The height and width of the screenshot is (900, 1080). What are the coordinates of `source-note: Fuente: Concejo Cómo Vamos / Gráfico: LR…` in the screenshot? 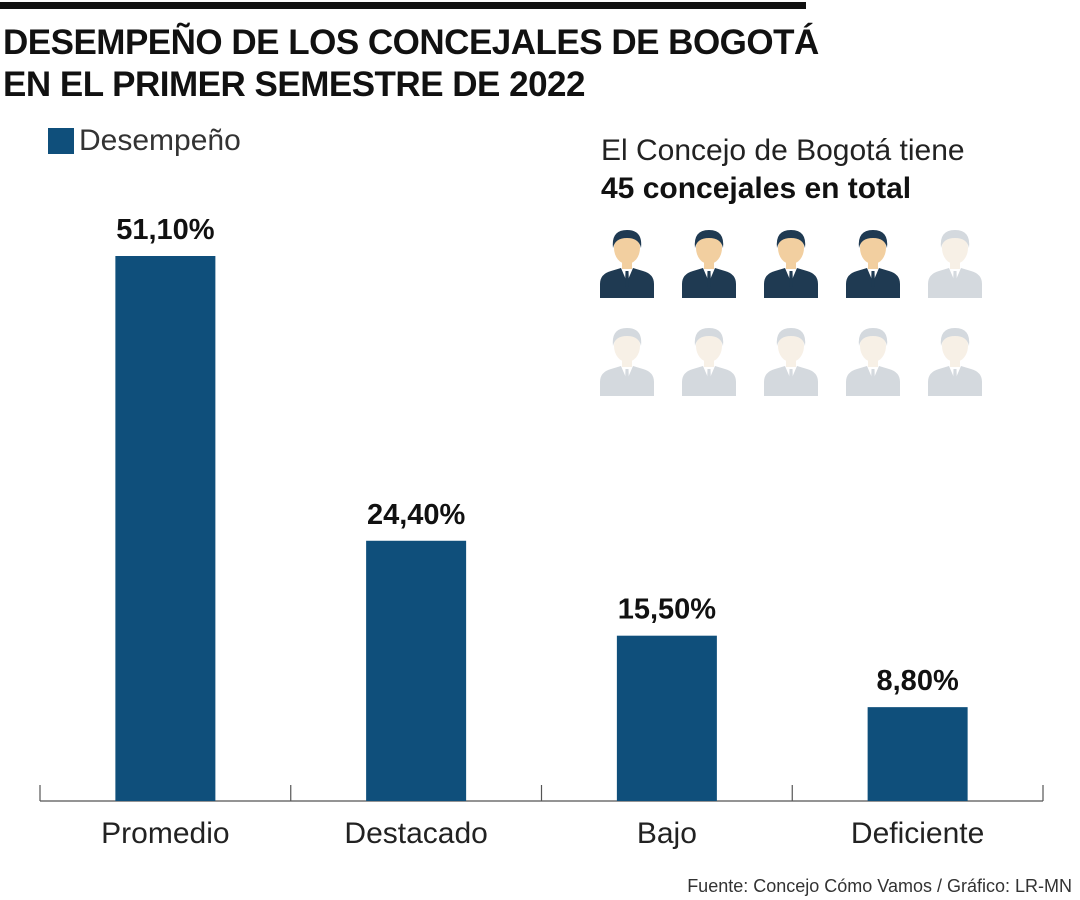 It's located at (879, 886).